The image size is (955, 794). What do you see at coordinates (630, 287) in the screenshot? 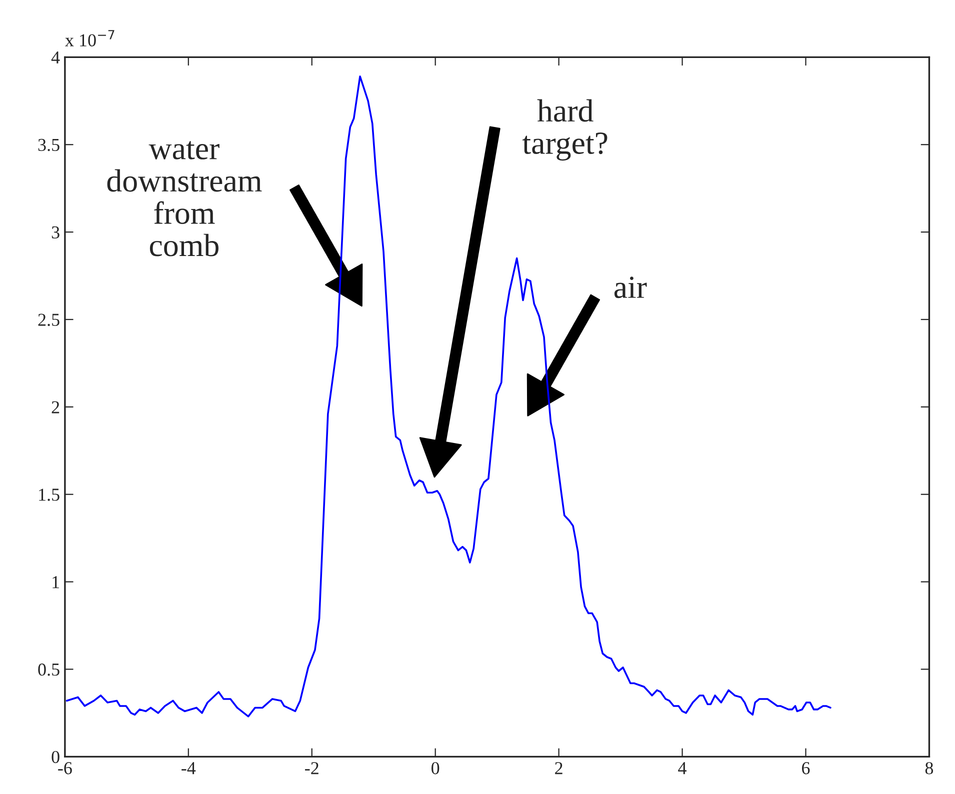
I see `annotation: air` at bounding box center [630, 287].